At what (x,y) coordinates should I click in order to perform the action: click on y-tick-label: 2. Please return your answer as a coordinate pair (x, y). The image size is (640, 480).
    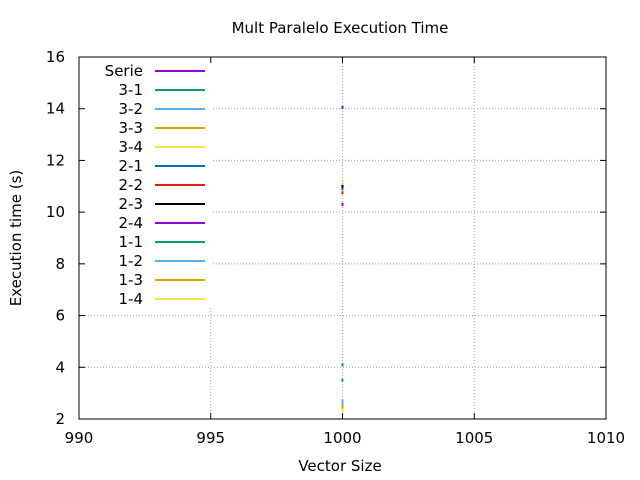
    Looking at the image, I should click on (60, 419).